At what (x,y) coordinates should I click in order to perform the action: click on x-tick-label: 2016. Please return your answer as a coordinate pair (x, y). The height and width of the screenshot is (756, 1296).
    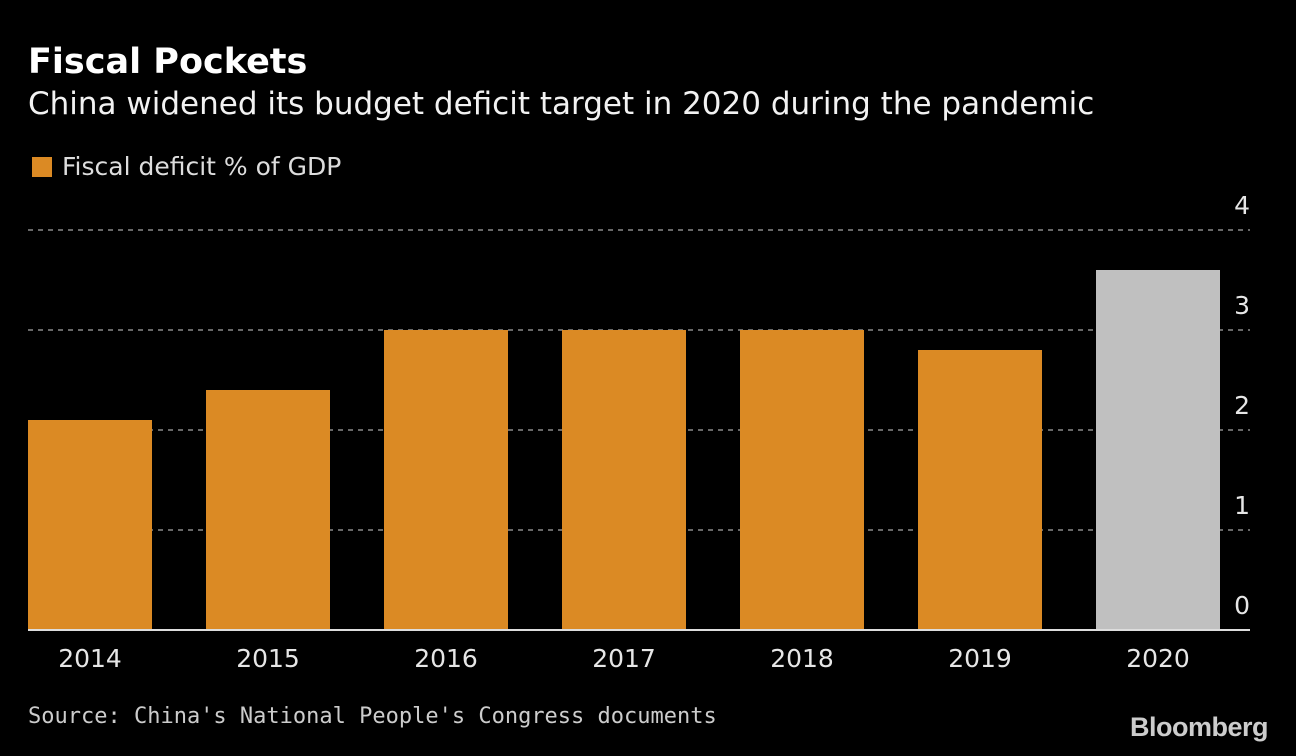
    Looking at the image, I should click on (446, 658).